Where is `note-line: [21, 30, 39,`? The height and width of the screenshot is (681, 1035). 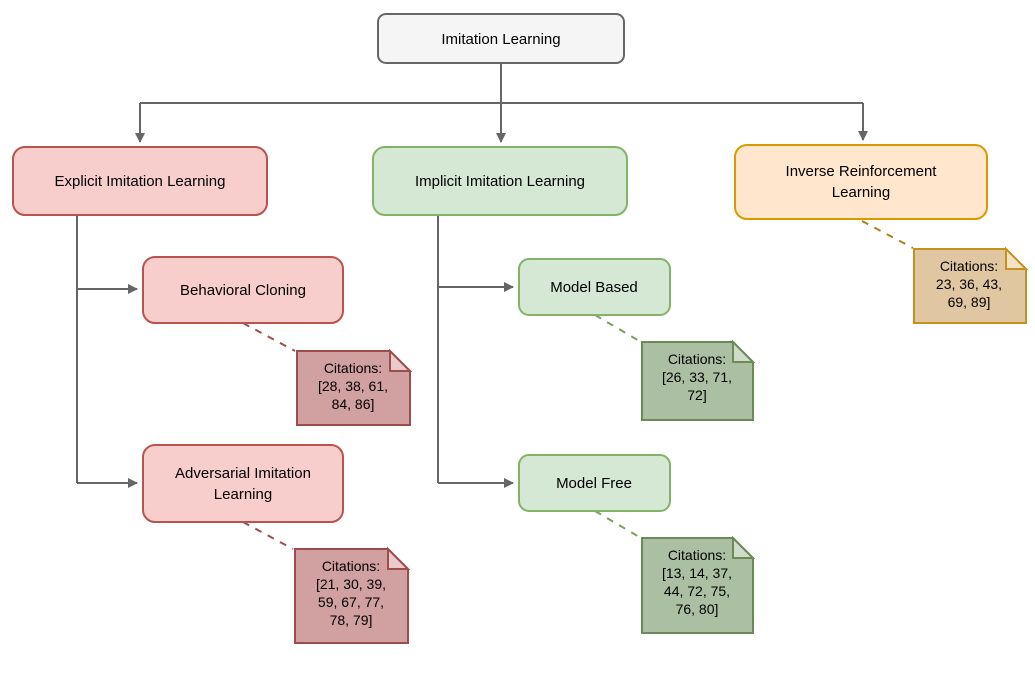
note-line: [21, 30, 39, is located at coordinates (351, 584).